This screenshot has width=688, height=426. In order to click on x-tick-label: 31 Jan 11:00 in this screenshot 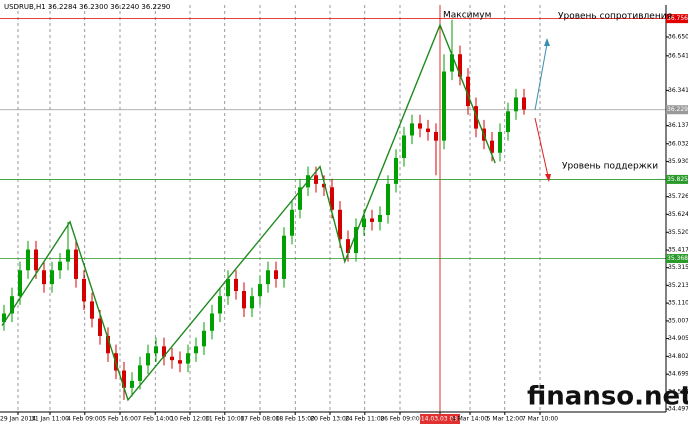, I will do `click(50, 419)`.